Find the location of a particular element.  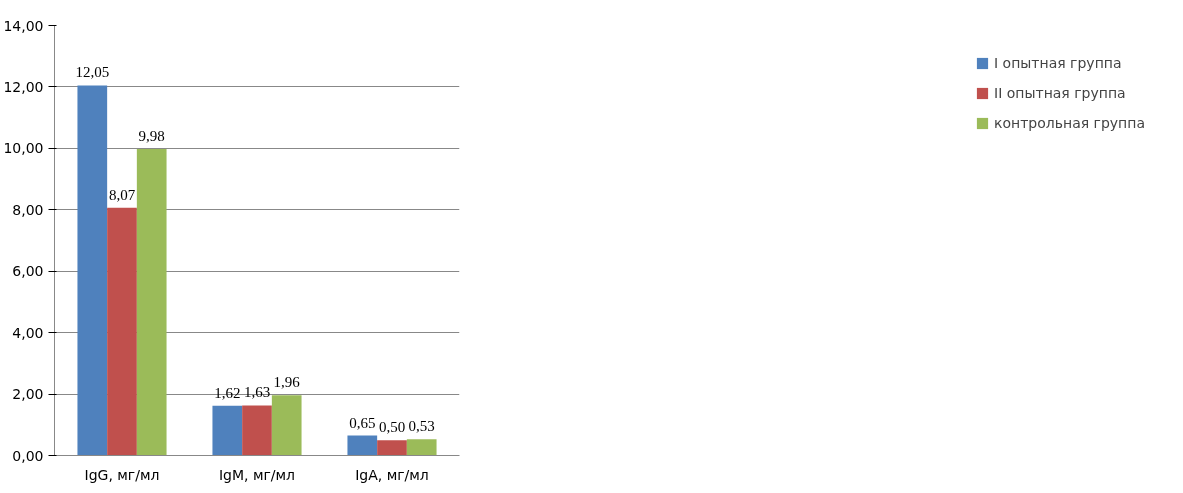

y-tick-label: 8,00 is located at coordinates (28, 209).